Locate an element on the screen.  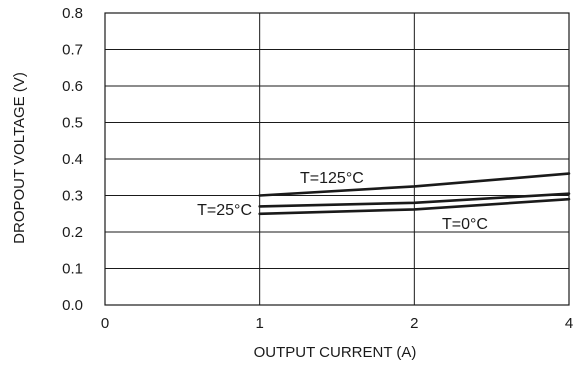
x-axis-title: OUTPUT CURRENT (A) is located at coordinates (335, 352).